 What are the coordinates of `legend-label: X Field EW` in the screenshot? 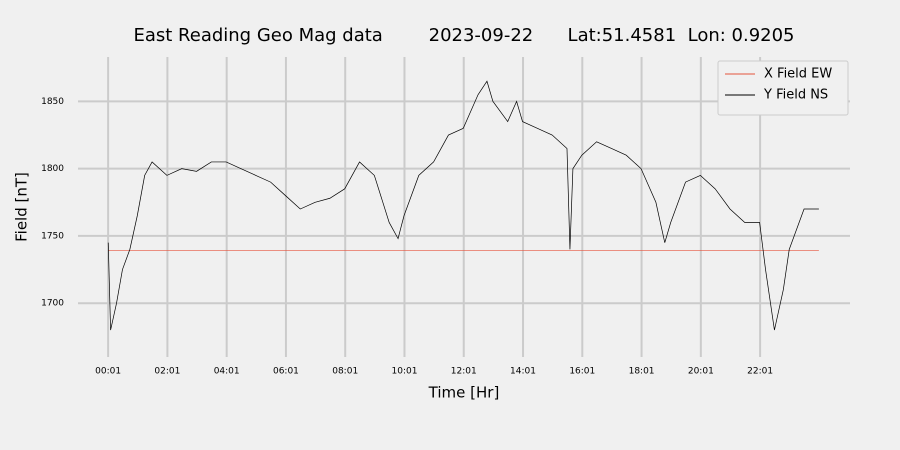 It's located at (798, 74).